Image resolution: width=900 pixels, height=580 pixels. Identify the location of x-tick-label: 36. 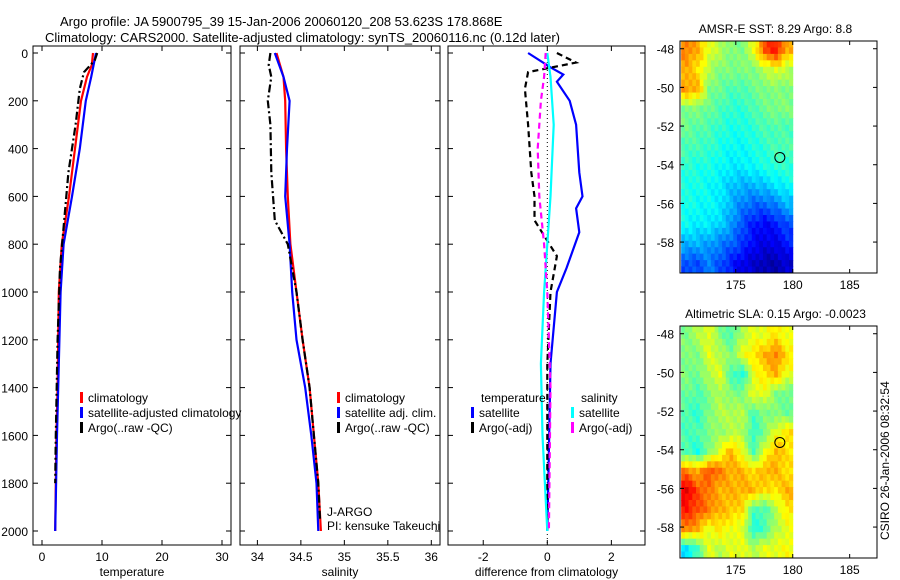
(432, 557).